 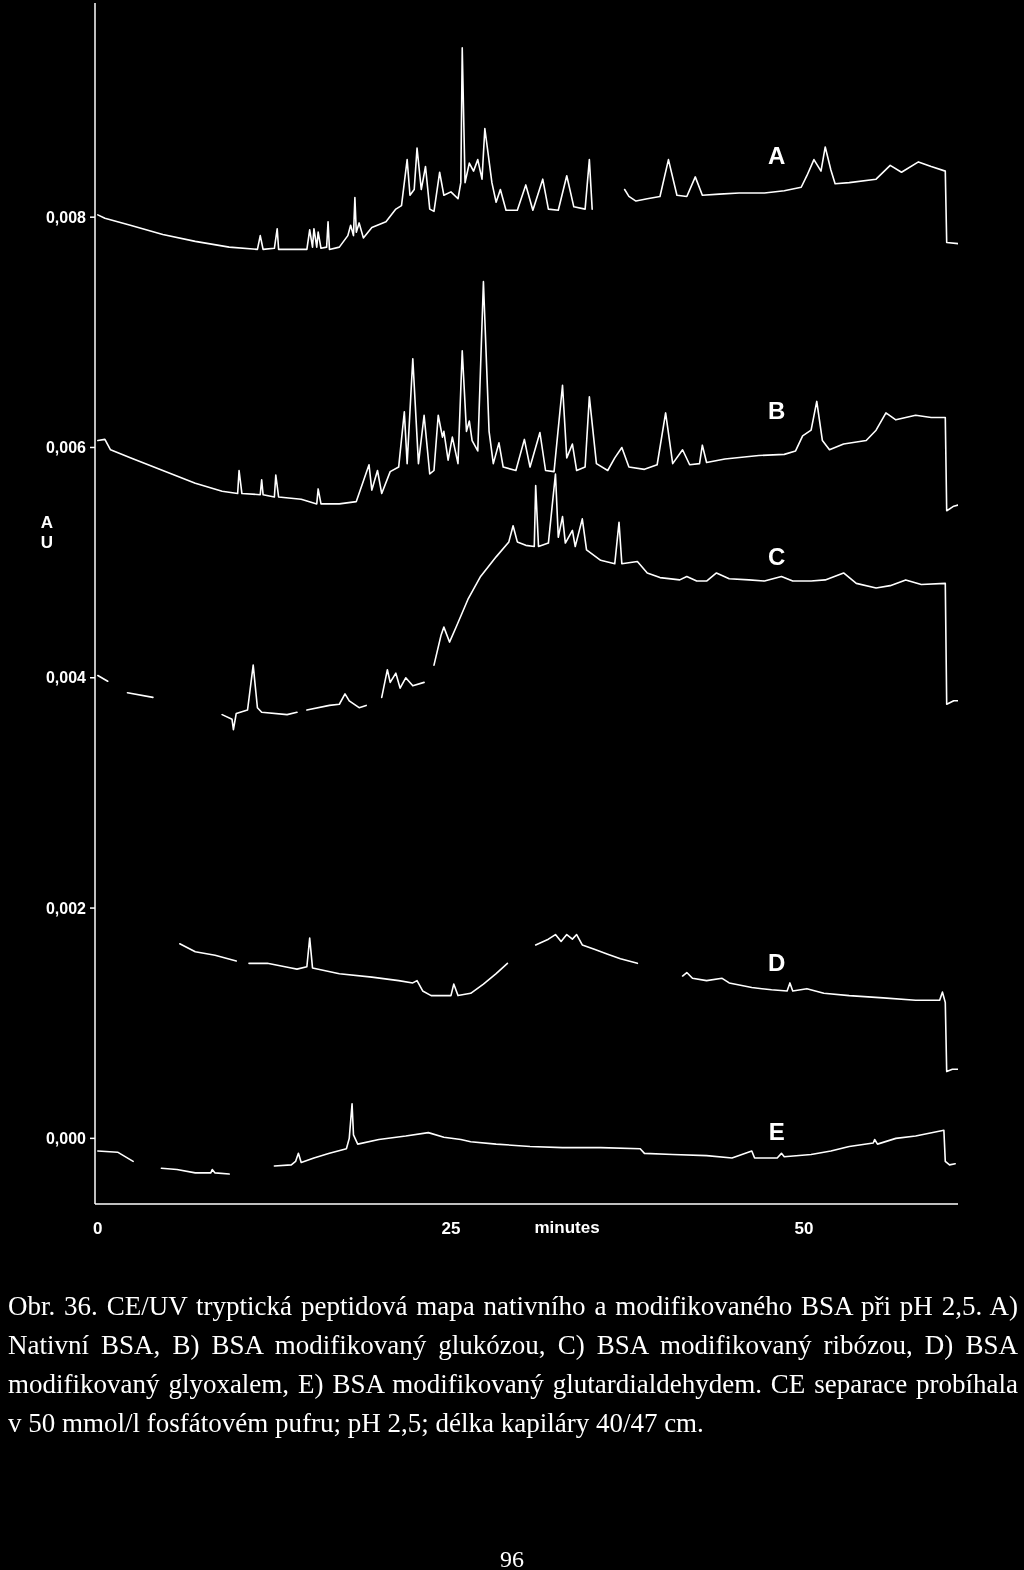 What do you see at coordinates (66, 678) in the screenshot?
I see `y-tick-label: 0,004` at bounding box center [66, 678].